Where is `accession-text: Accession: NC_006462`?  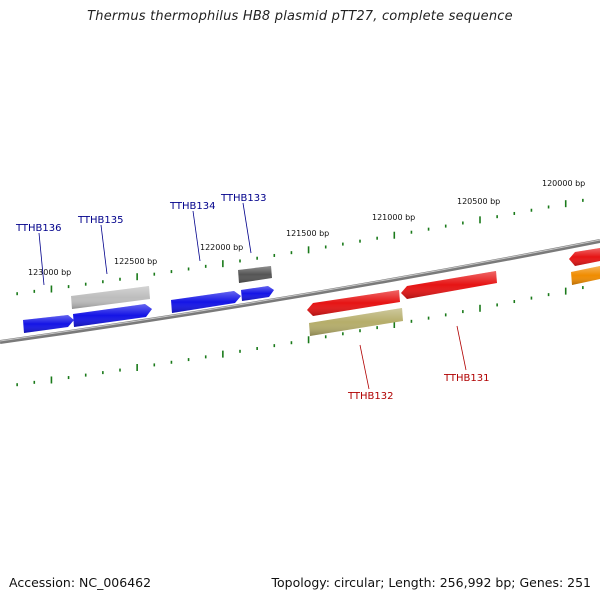 accession-text: Accession: NC_006462 is located at coordinates (80, 582).